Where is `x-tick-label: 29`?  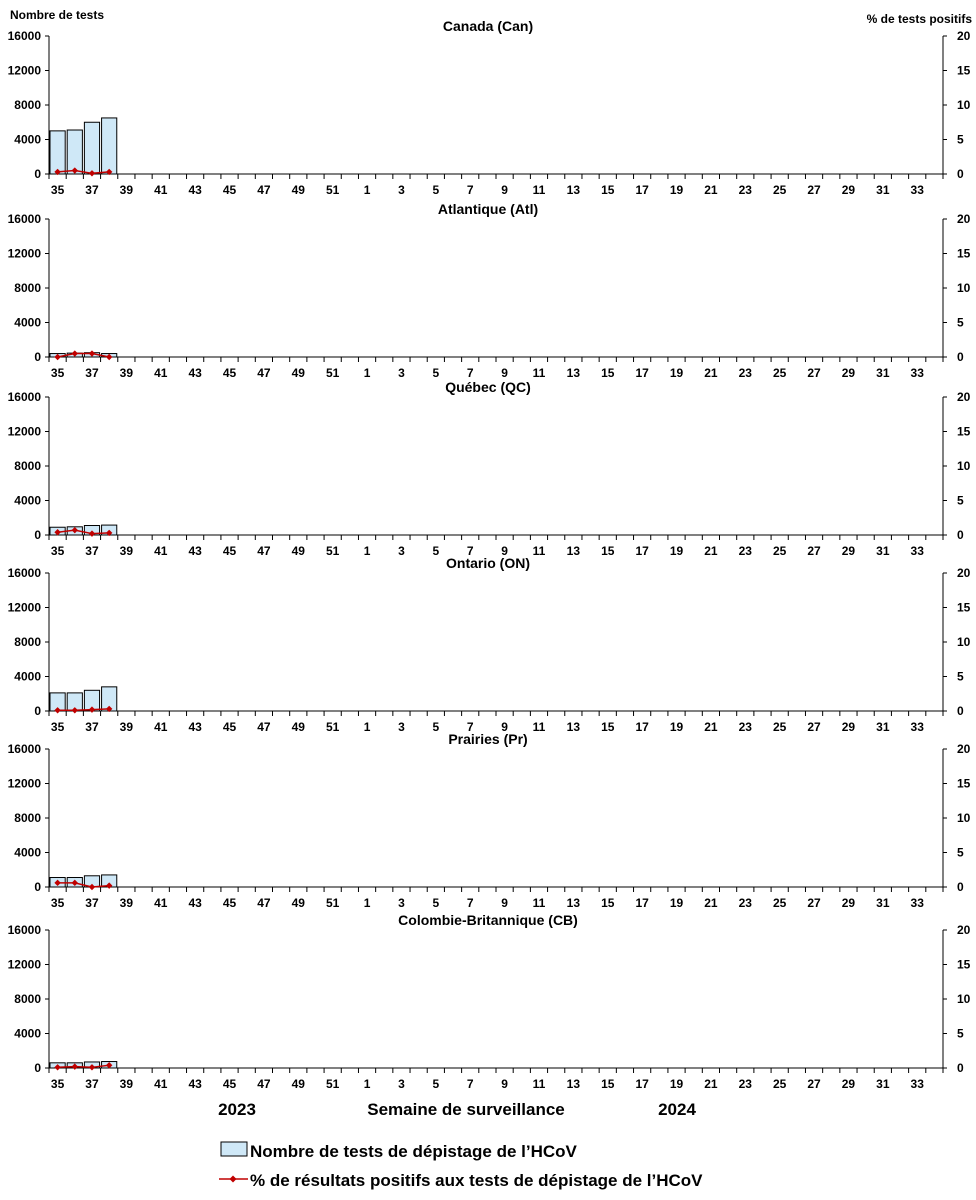 x-tick-label: 29 is located at coordinates (849, 727).